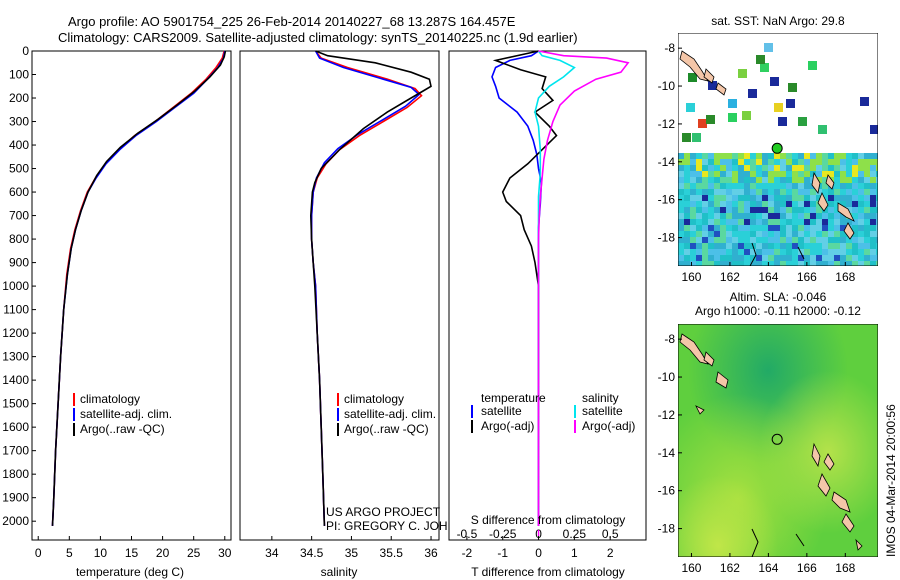 The height and width of the screenshot is (580, 900). Describe the element at coordinates (667, 453) in the screenshot. I see `lat-tick-label: -14` at that location.